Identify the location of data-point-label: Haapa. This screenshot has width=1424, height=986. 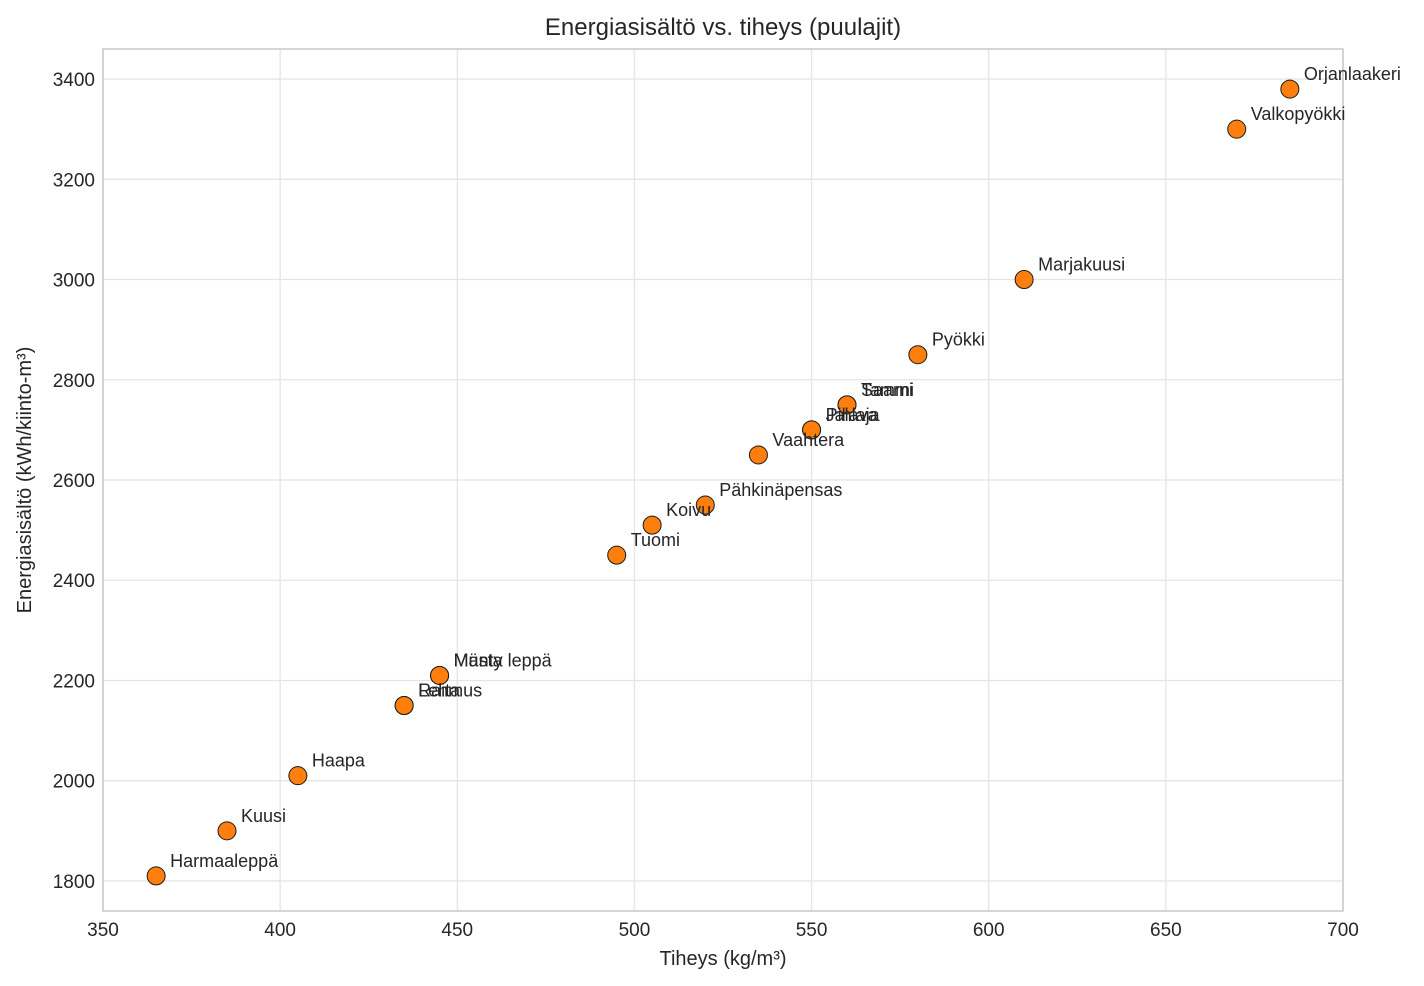
(339, 761).